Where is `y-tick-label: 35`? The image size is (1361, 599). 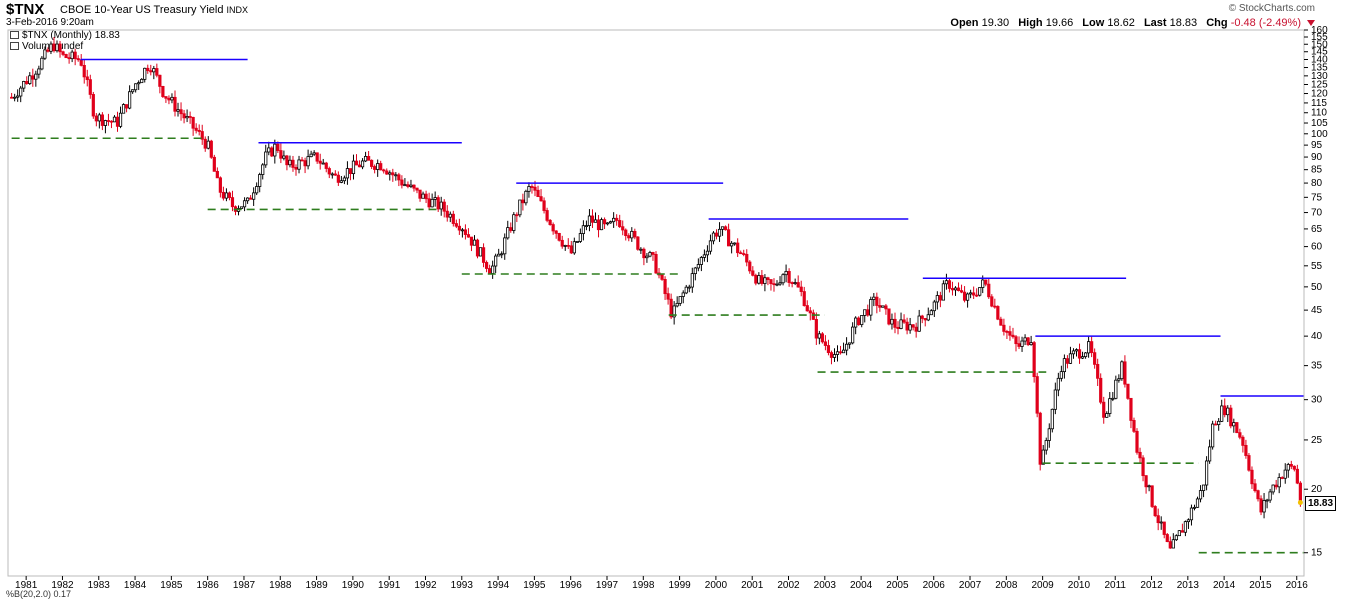
y-tick-label: 35 is located at coordinates (1317, 366).